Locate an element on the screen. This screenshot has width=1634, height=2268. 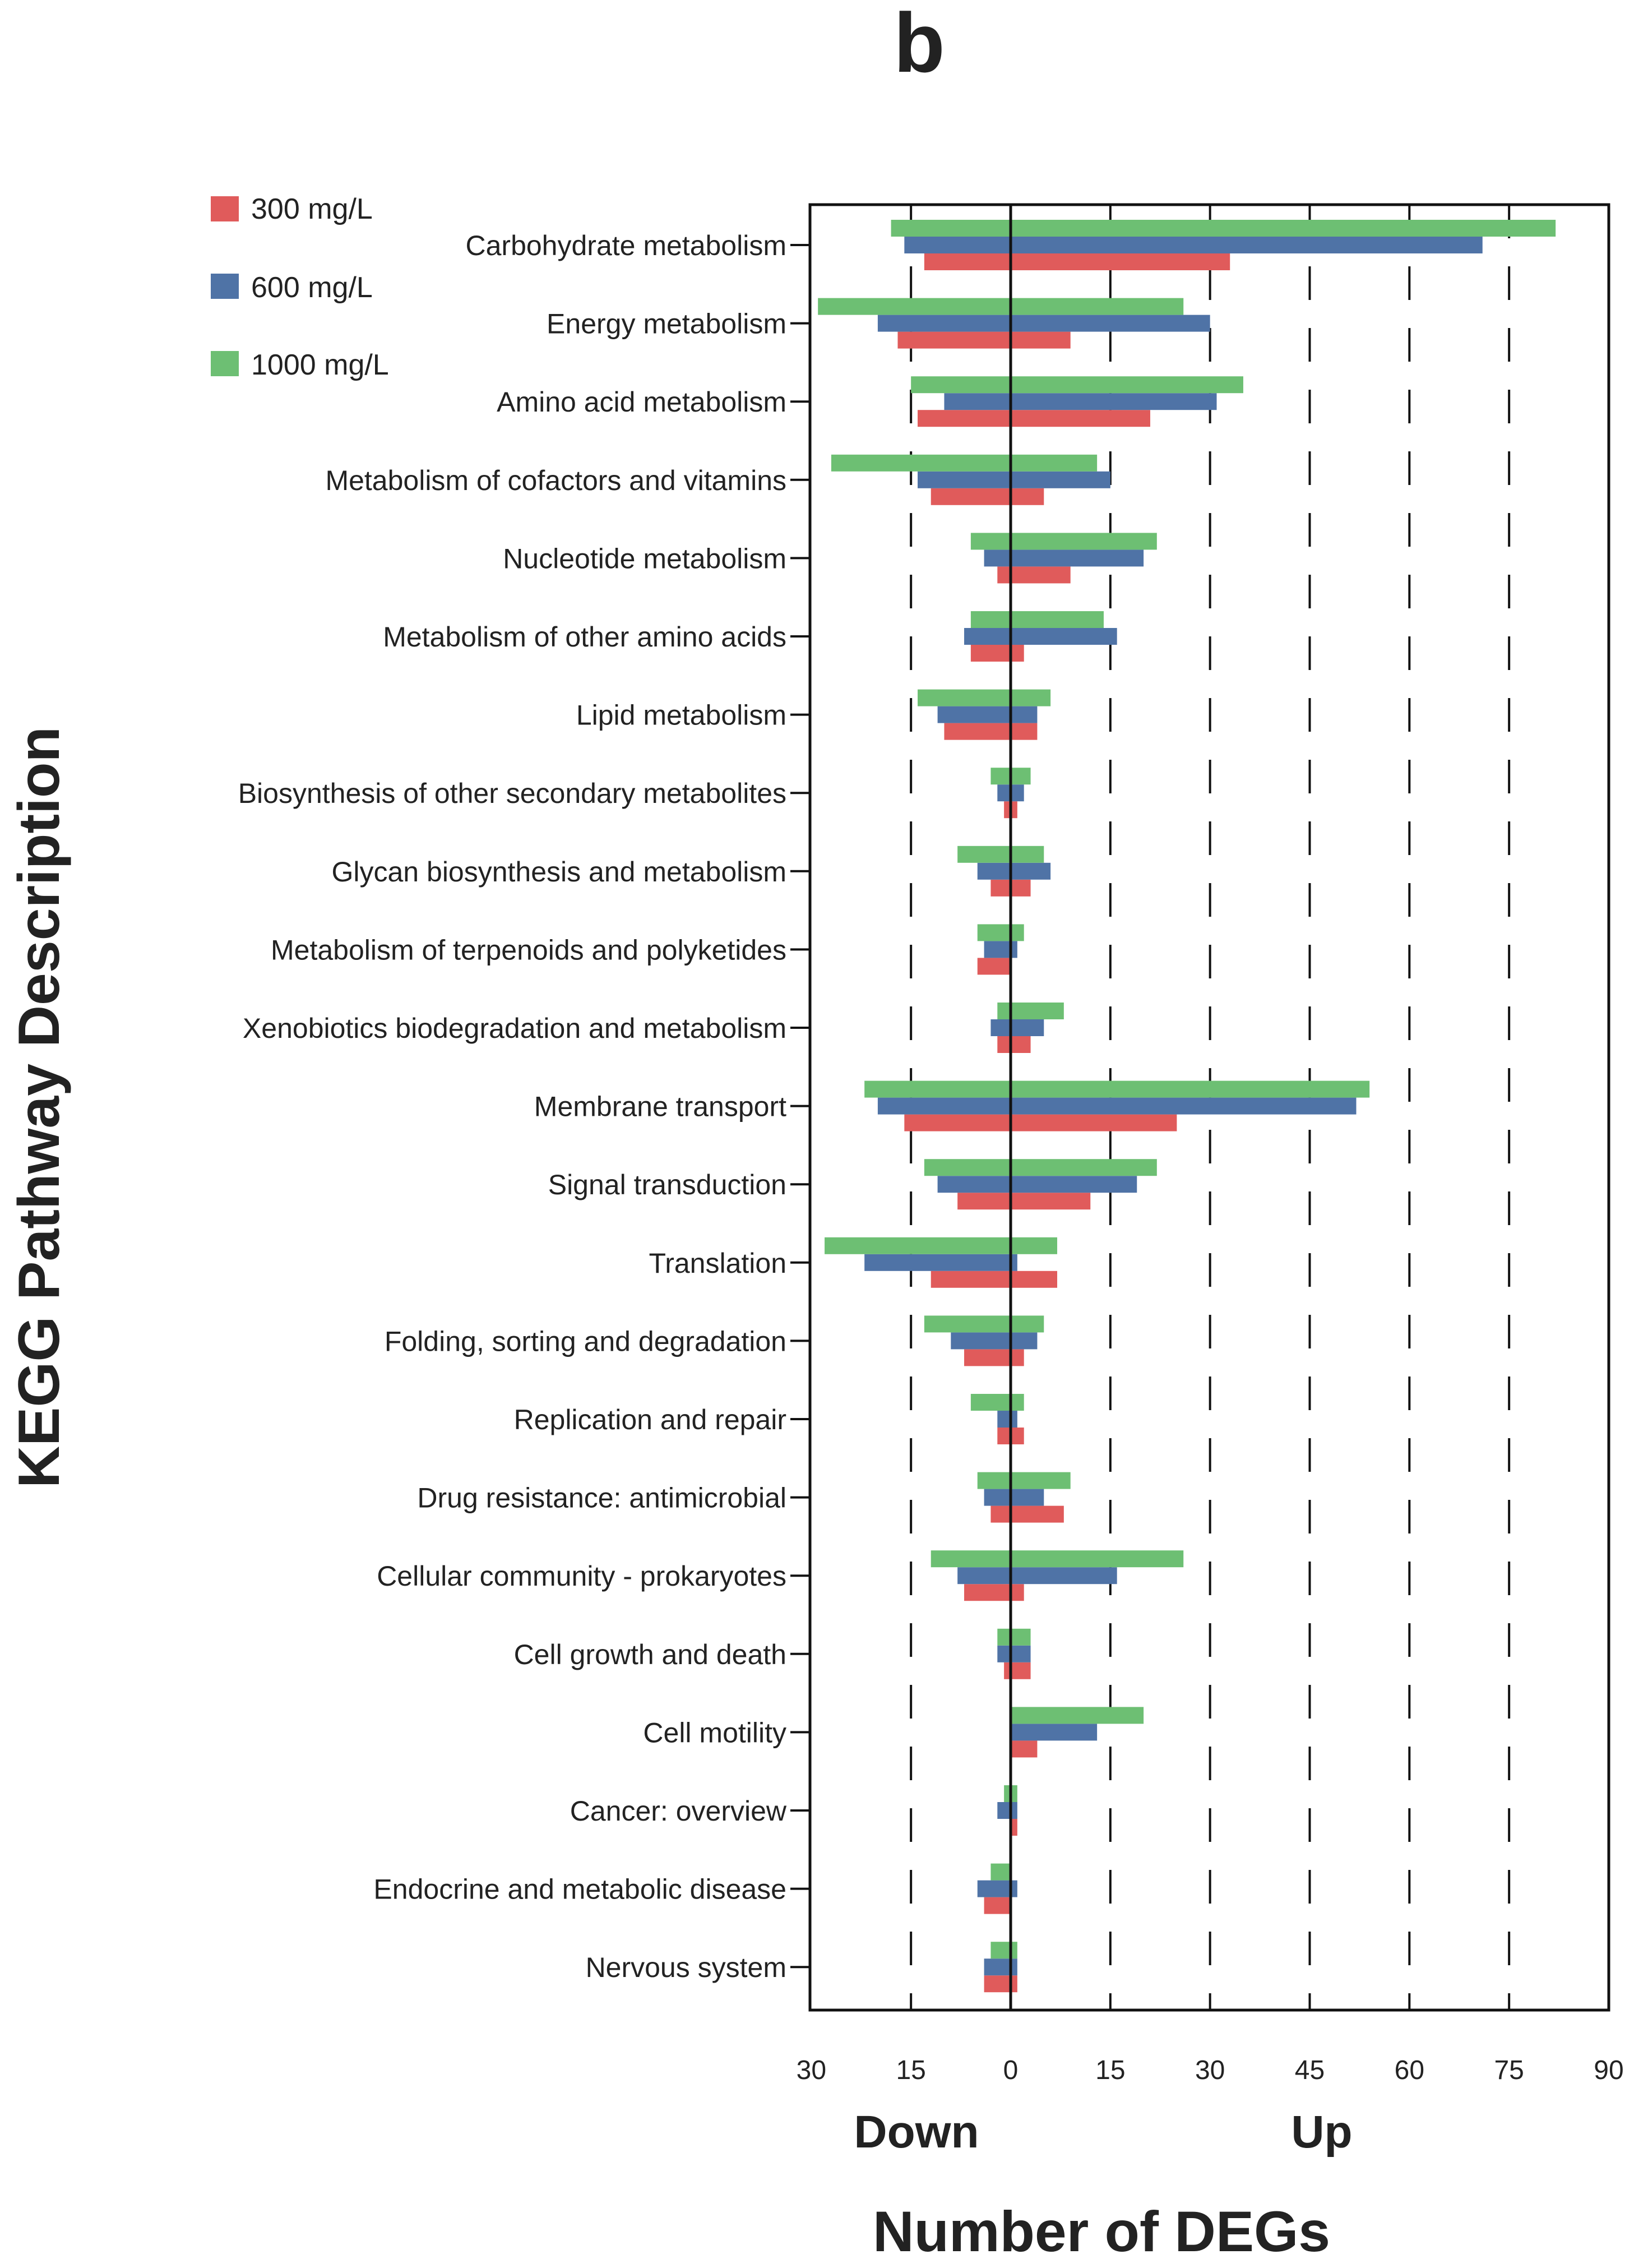
y-tick-label: Replication and repair is located at coordinates (650, 1420).